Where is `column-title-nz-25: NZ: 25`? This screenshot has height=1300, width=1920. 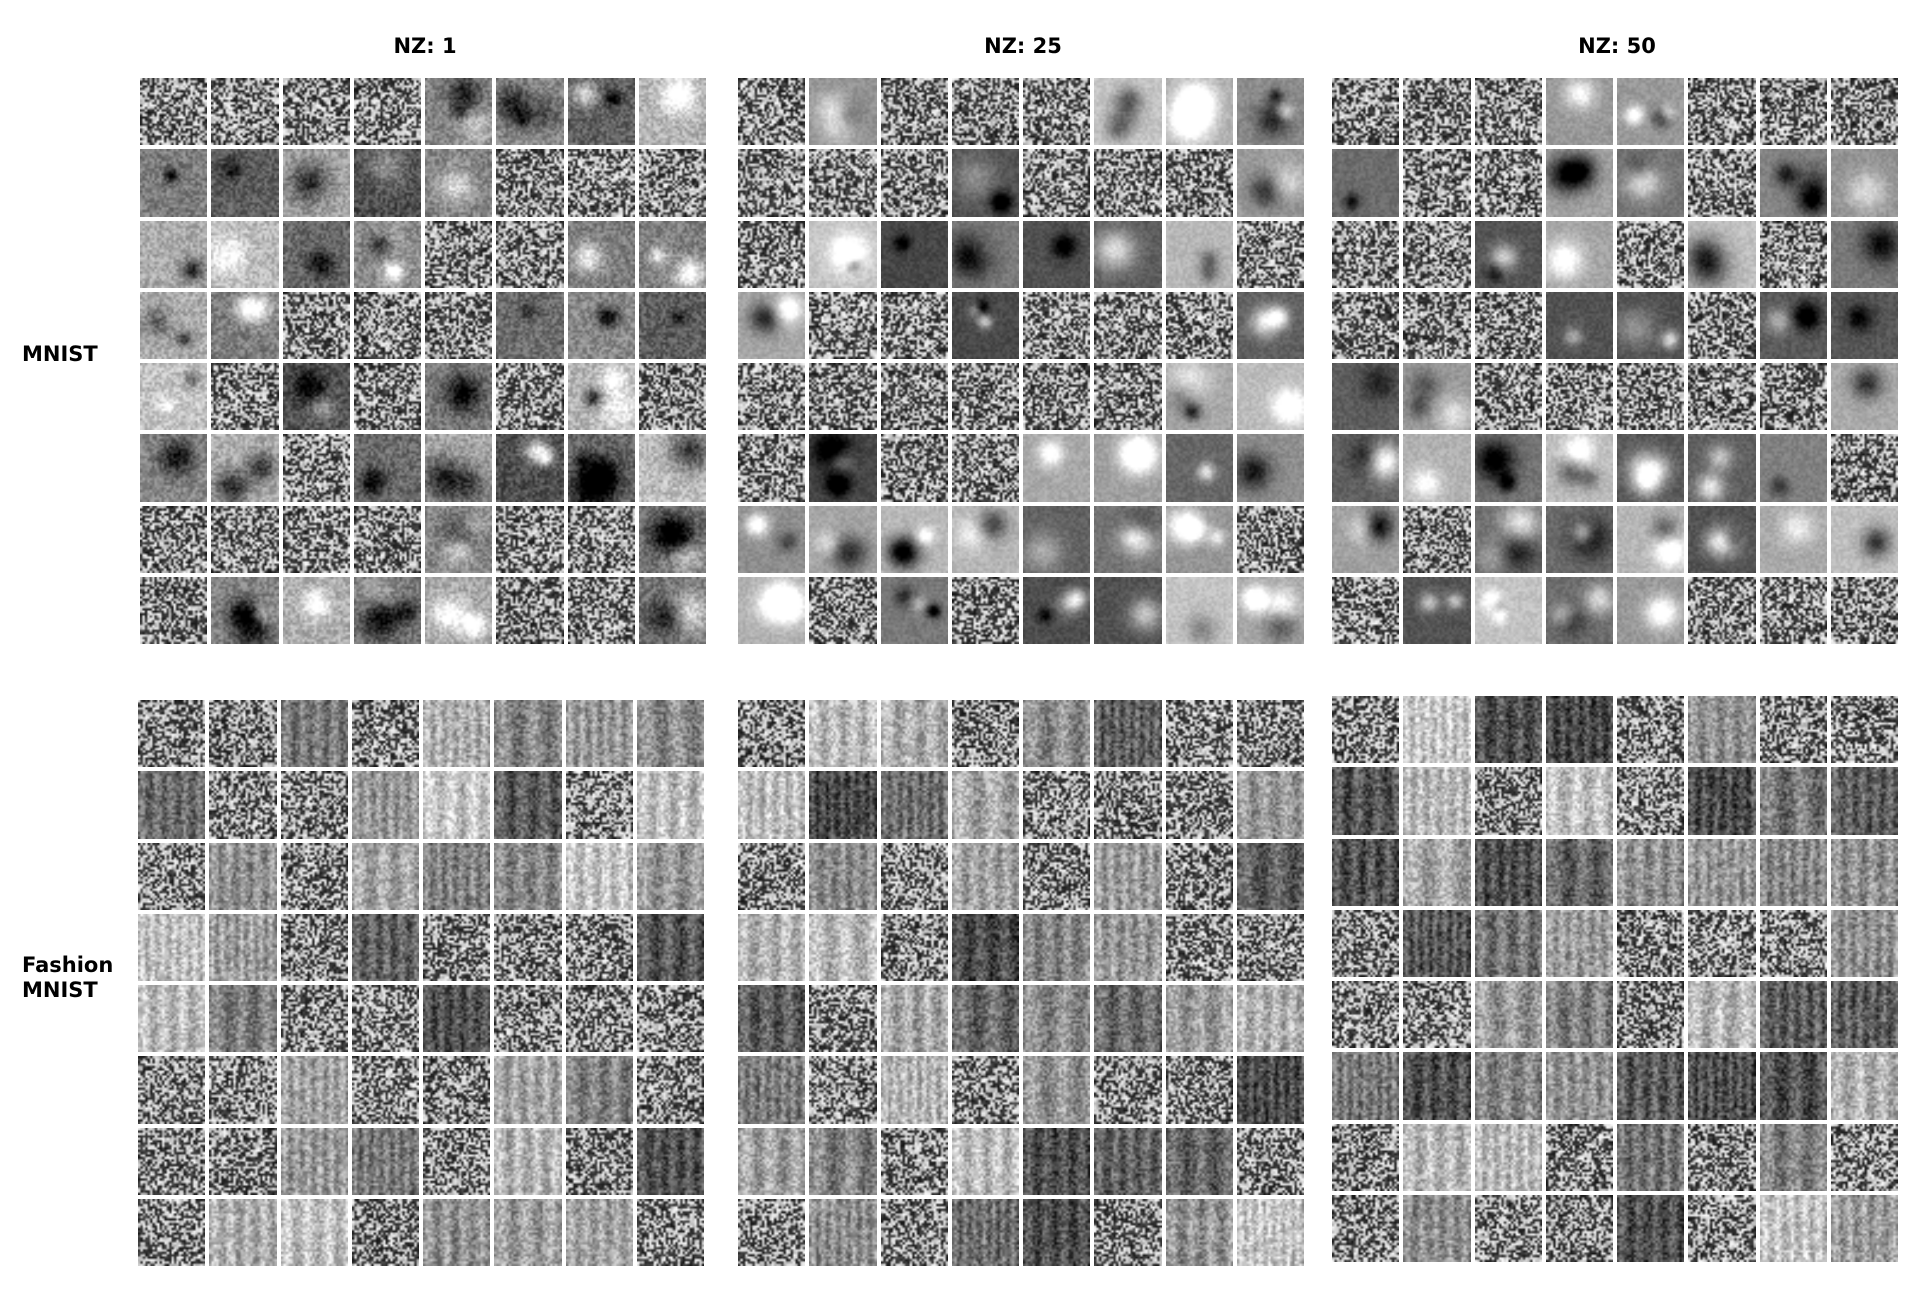 column-title-nz-25: NZ: 25 is located at coordinates (1023, 46).